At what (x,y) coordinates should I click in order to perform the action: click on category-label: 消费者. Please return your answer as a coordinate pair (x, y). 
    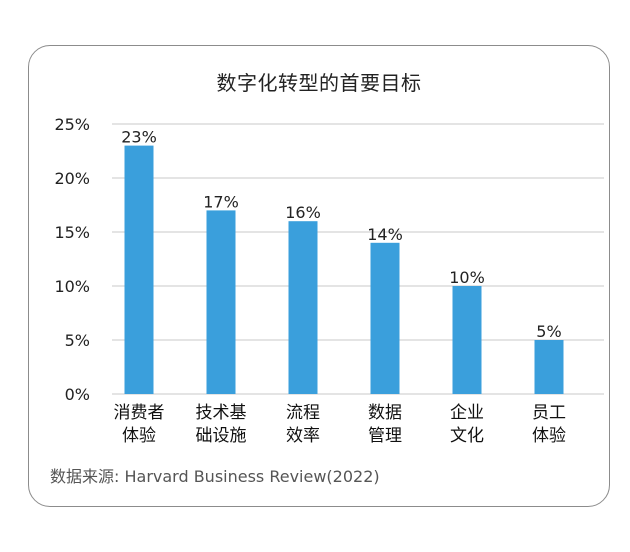
    Looking at the image, I should click on (139, 413).